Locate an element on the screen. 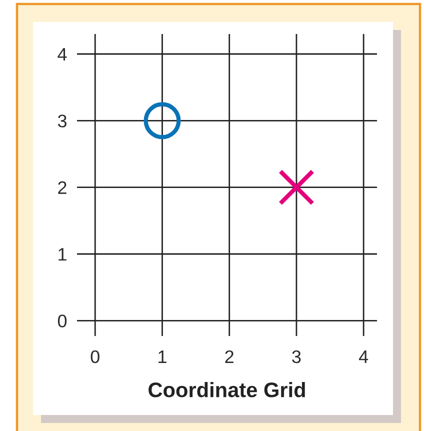  y-tick-label: 4 is located at coordinates (62, 54).